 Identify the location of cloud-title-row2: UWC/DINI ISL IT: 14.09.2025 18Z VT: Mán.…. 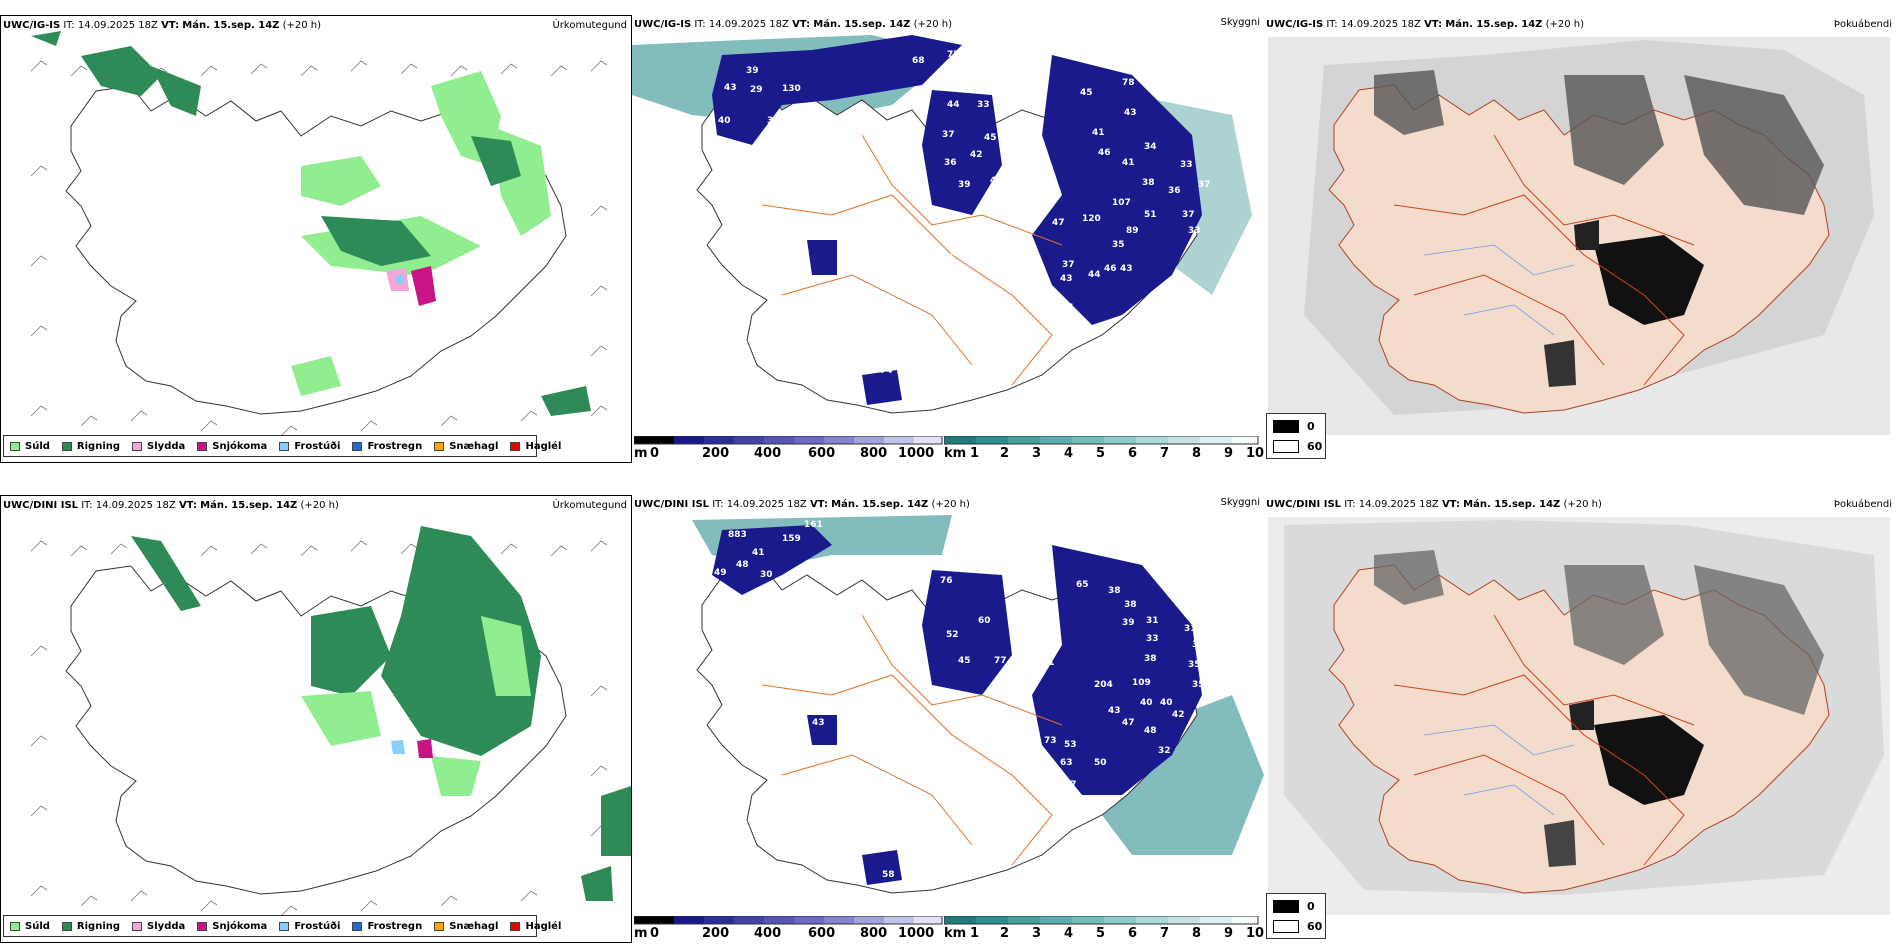
(802, 504).